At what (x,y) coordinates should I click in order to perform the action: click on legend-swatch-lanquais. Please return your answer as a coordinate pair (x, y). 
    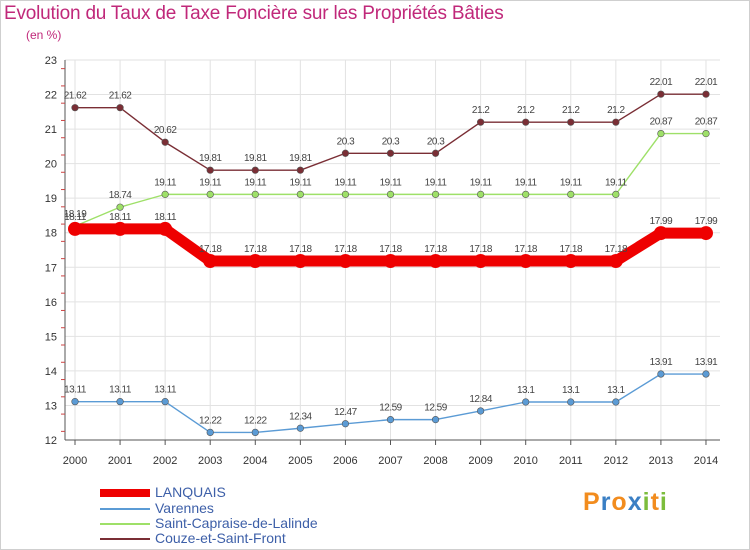
    Looking at the image, I should click on (125, 493).